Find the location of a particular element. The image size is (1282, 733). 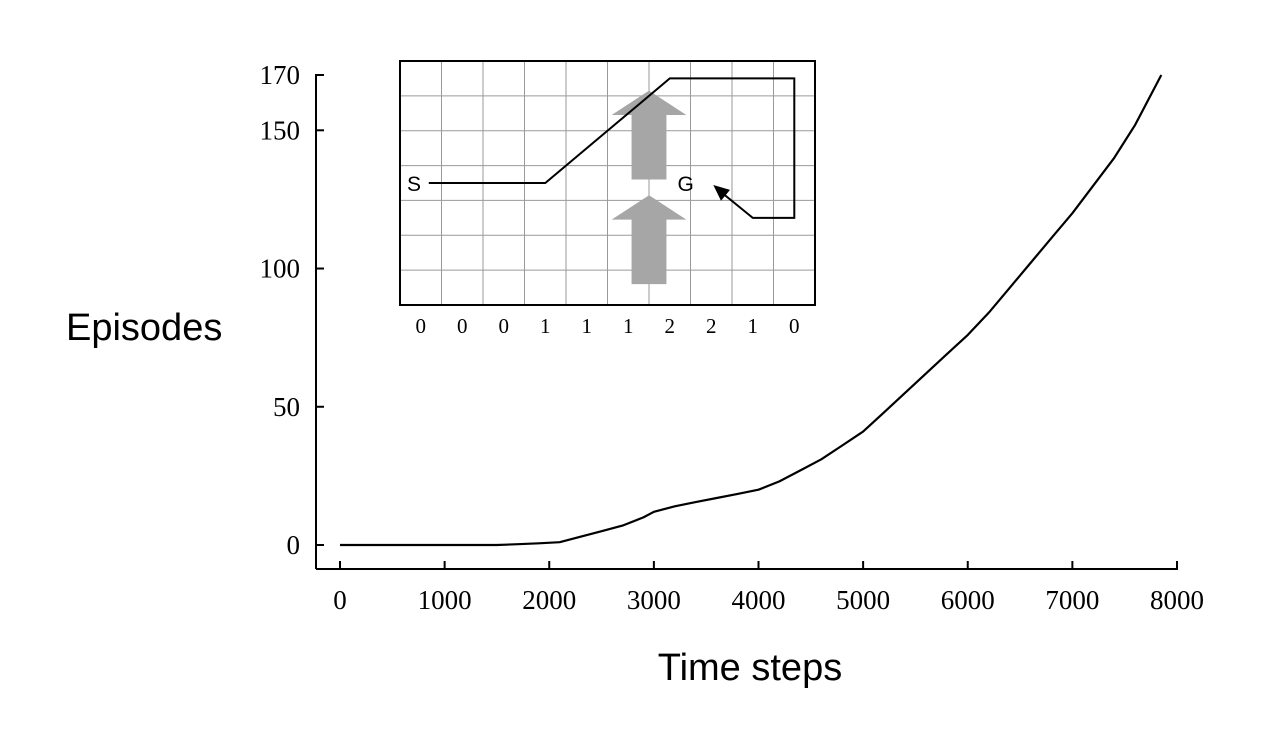

wind-arrow-icon is located at coordinates (649, 240).